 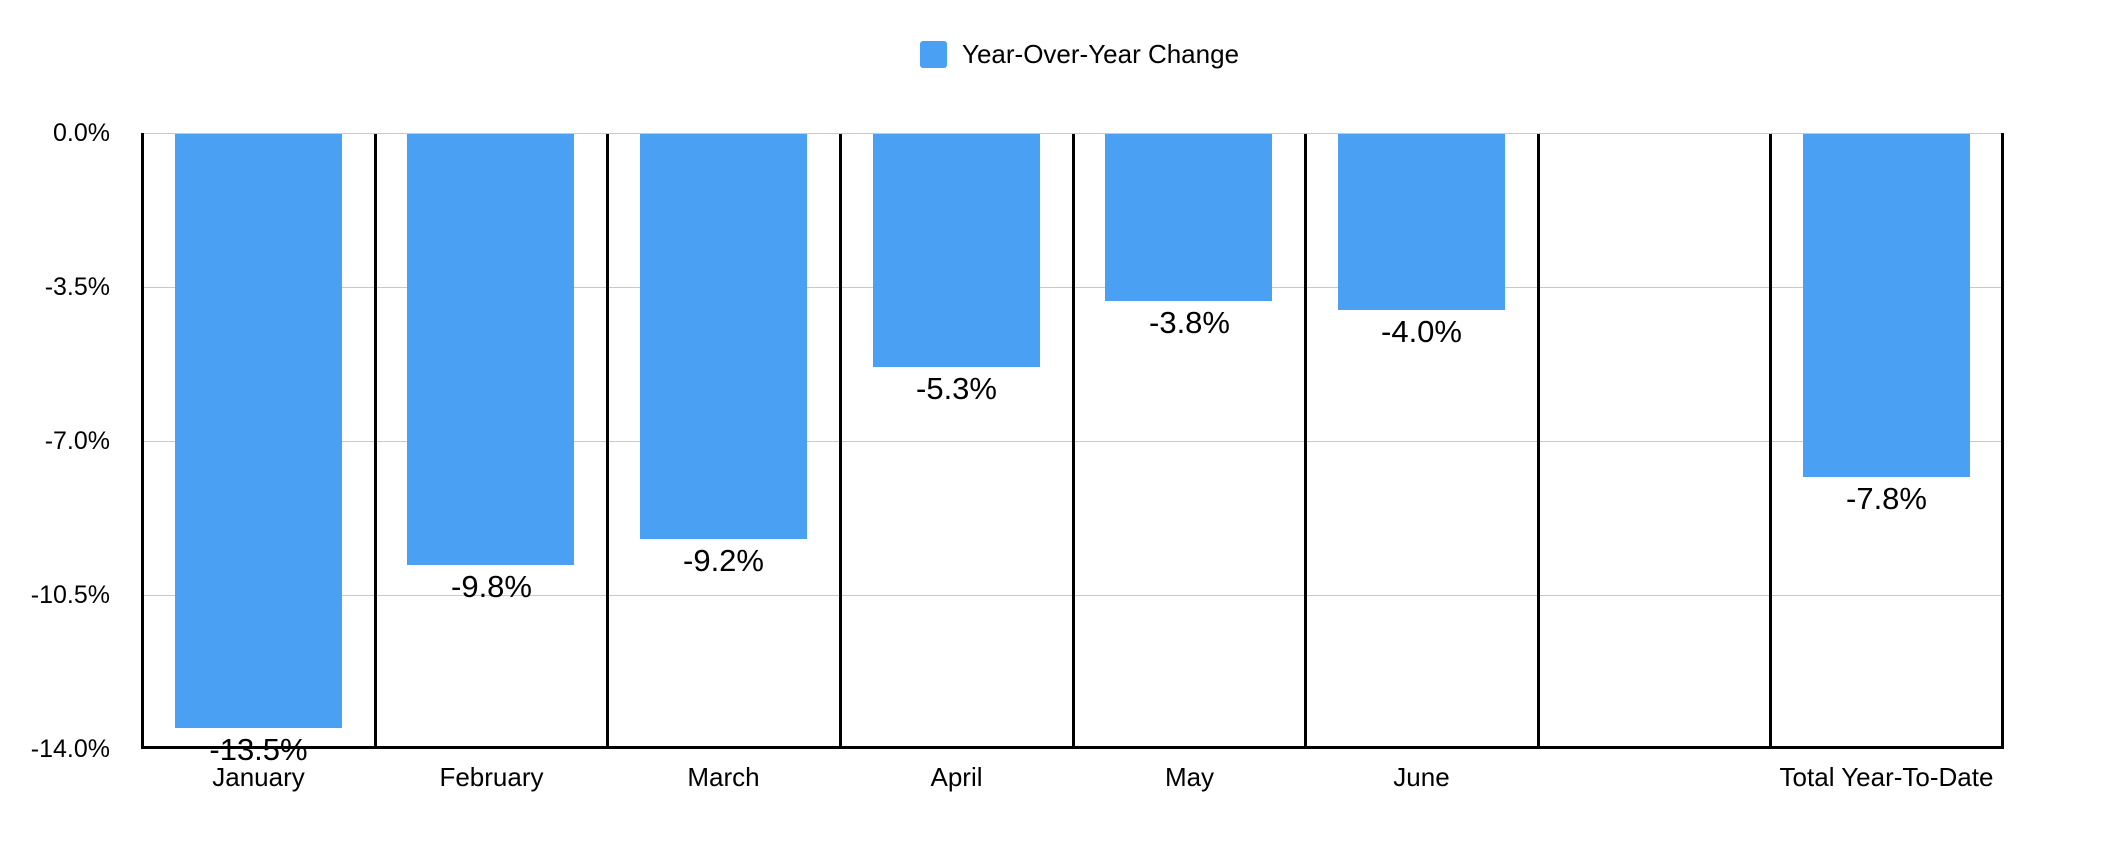 I want to click on plot-border-bottom, so click(x=1072, y=747).